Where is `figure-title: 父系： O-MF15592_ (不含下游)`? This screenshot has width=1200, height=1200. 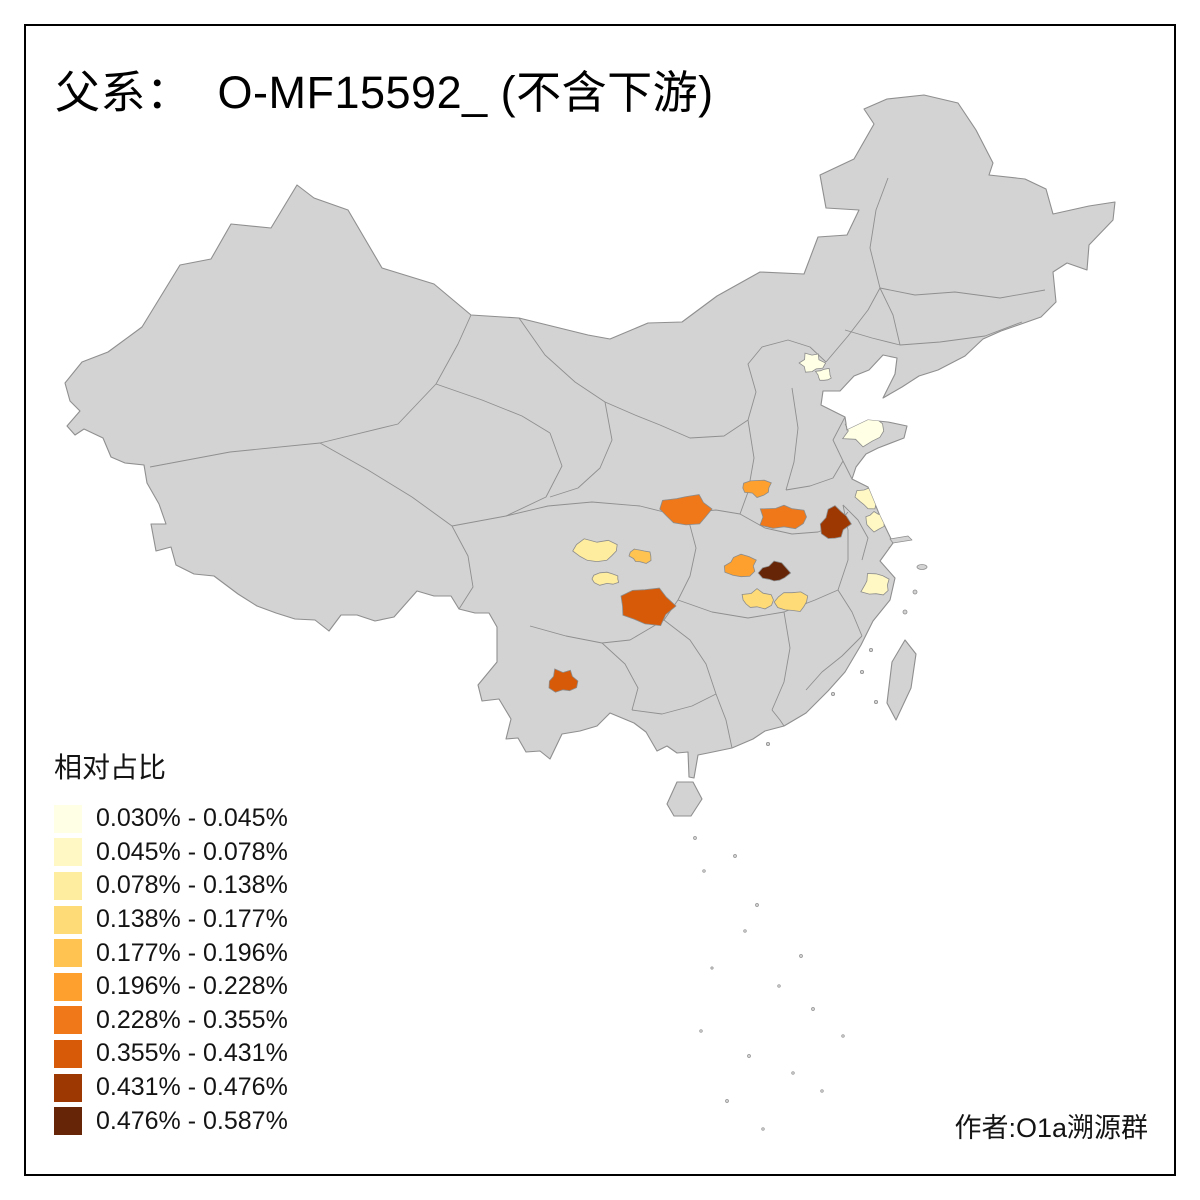 figure-title: 父系： O-MF15592_ (不含下游) is located at coordinates (384, 92).